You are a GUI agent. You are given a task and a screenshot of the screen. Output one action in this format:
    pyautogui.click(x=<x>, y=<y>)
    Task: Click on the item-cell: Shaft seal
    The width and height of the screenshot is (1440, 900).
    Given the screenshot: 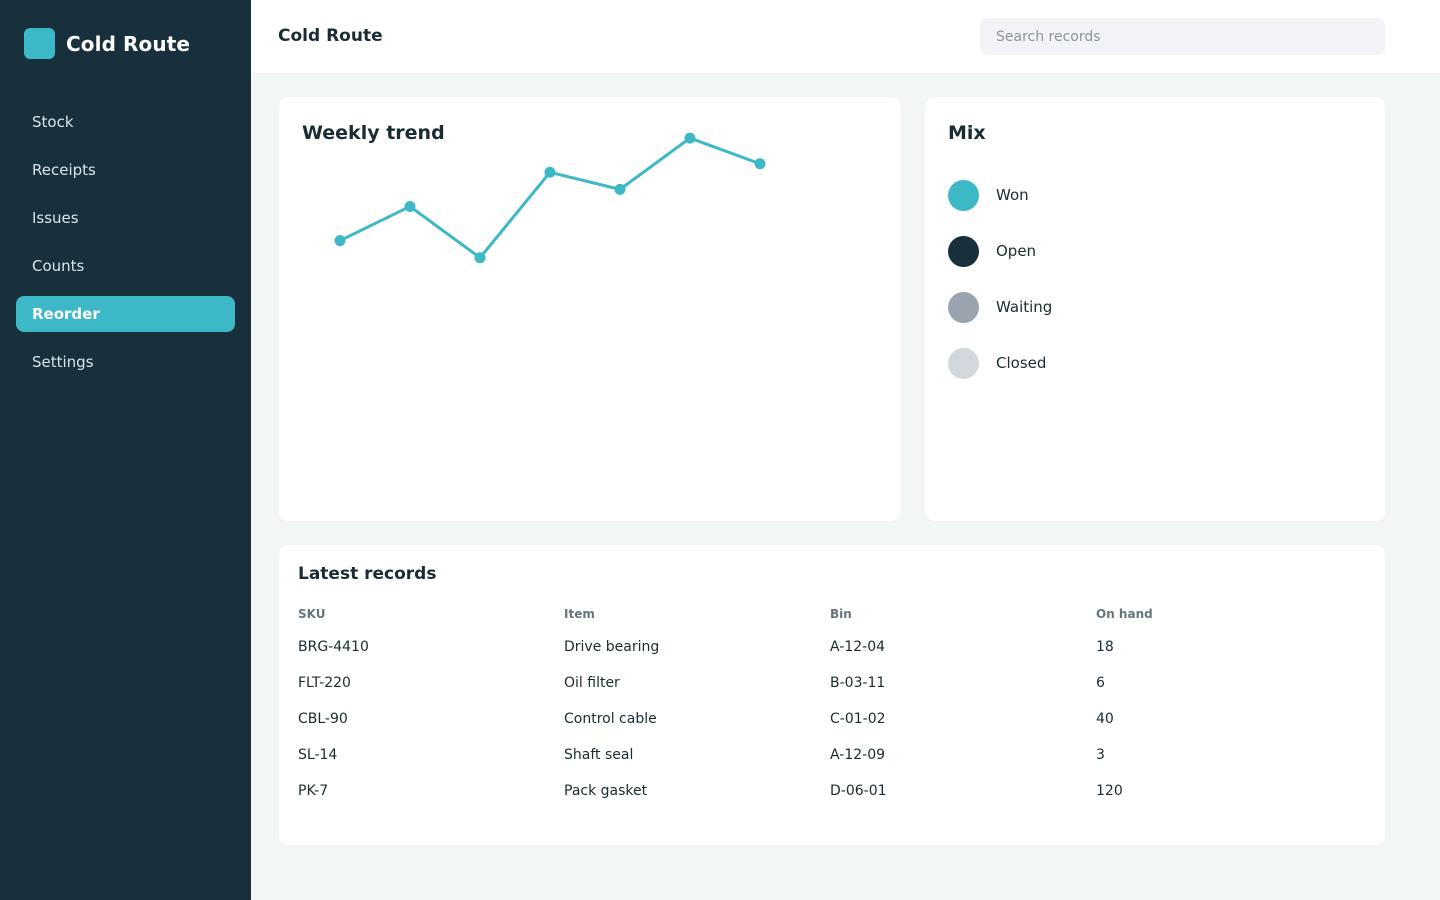 What is the action you would take?
    pyautogui.click(x=599, y=755)
    